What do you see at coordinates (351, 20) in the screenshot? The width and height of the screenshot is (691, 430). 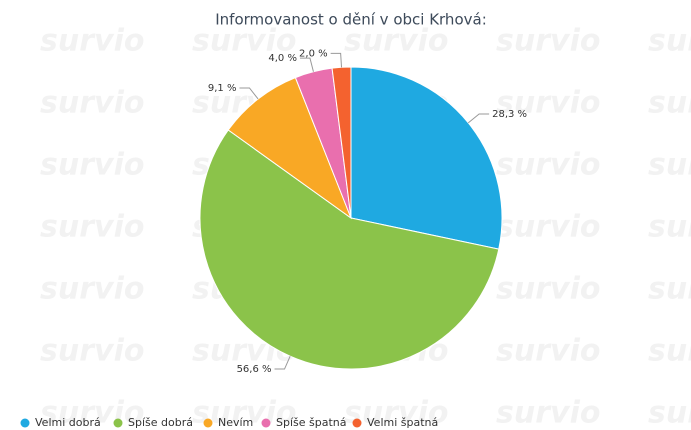 I see `chart-title: Informovanost o dění v obci Krhová:` at bounding box center [351, 20].